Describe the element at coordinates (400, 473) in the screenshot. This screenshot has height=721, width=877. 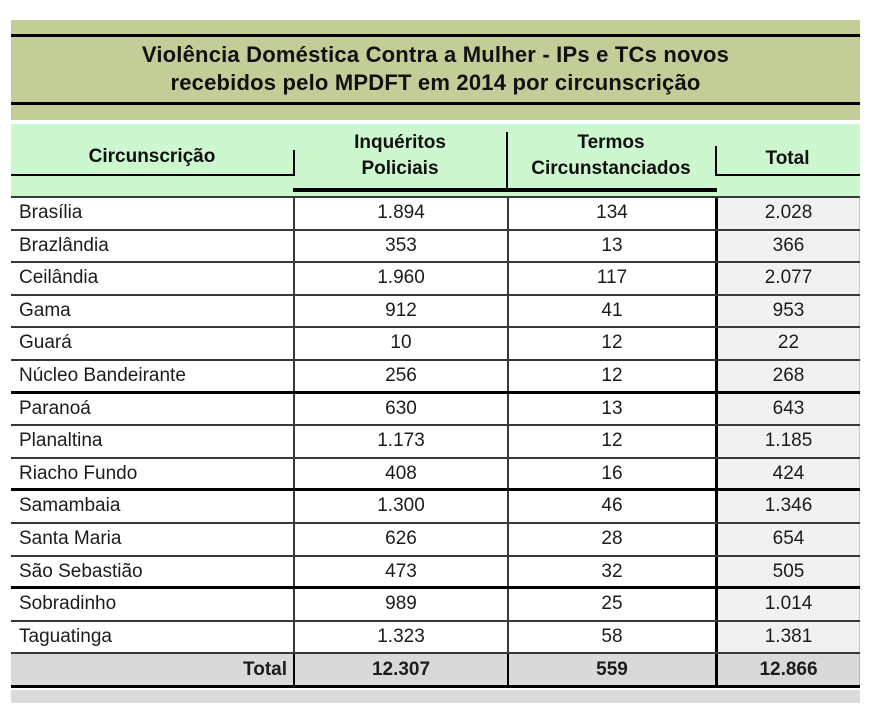
I see `row-ip-cell: 408` at that location.